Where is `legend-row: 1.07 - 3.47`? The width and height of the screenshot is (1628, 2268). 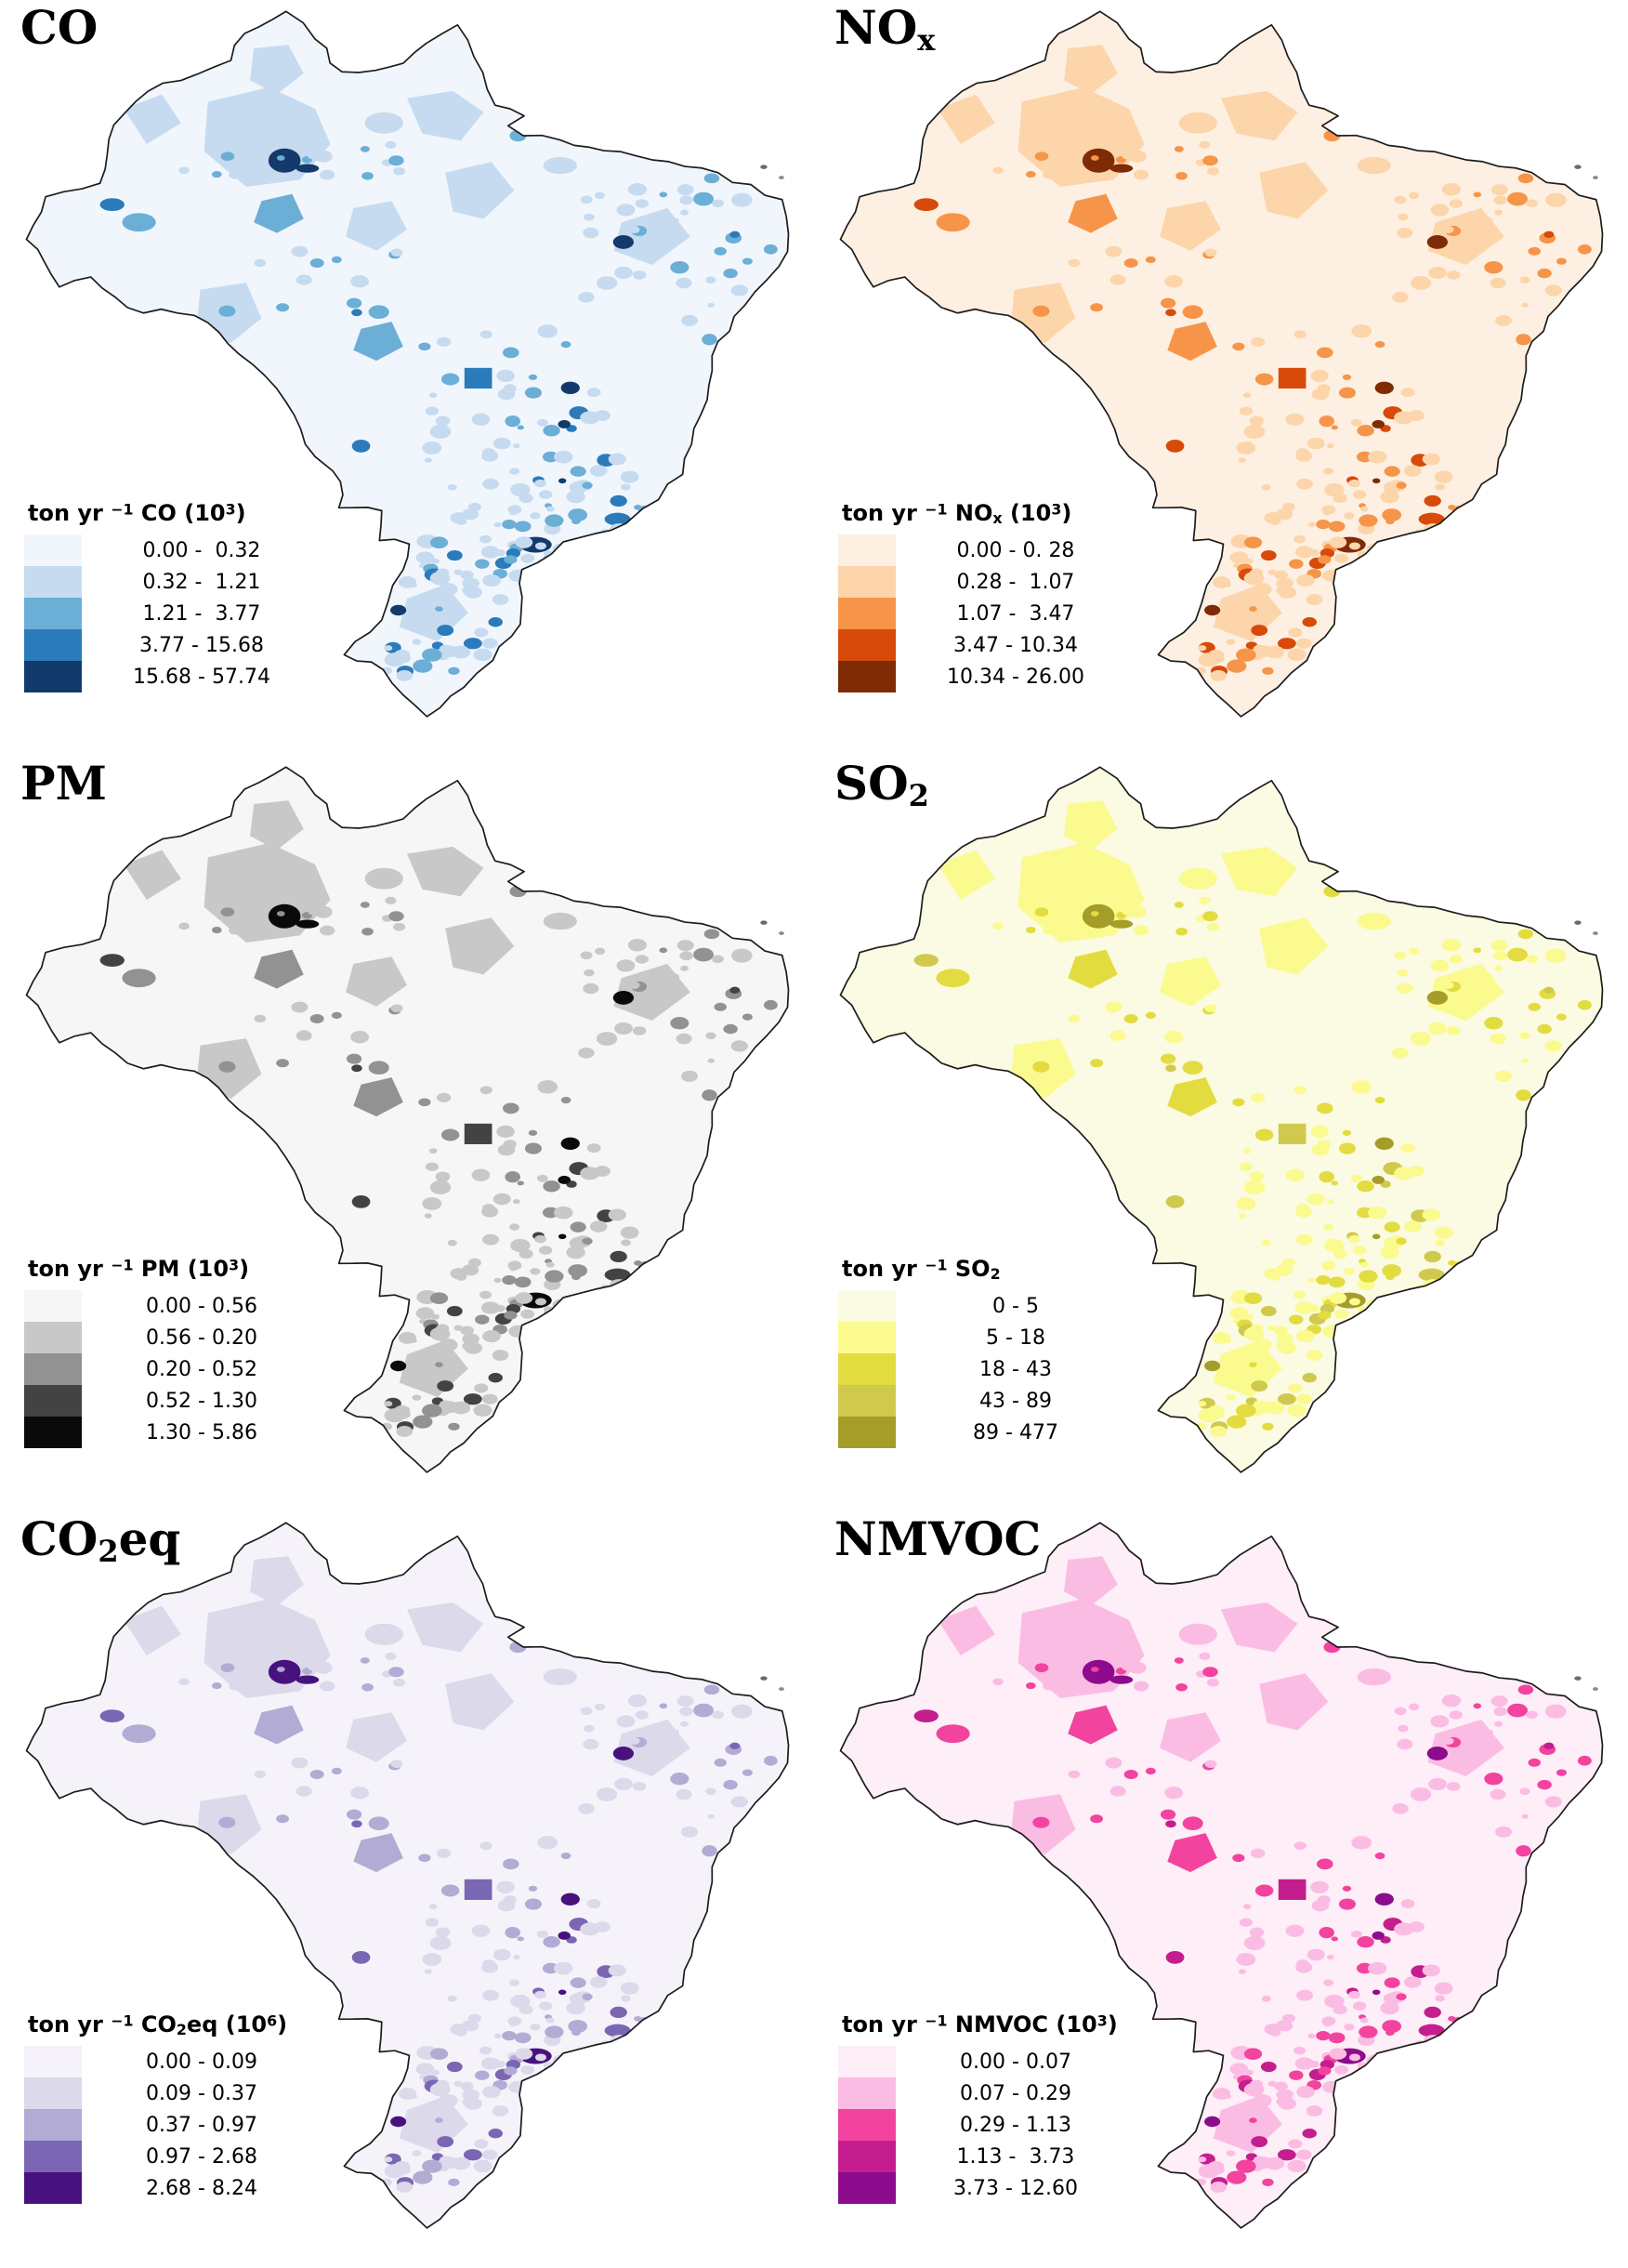
legend-row: 1.07 - 3.47 is located at coordinates (987, 614).